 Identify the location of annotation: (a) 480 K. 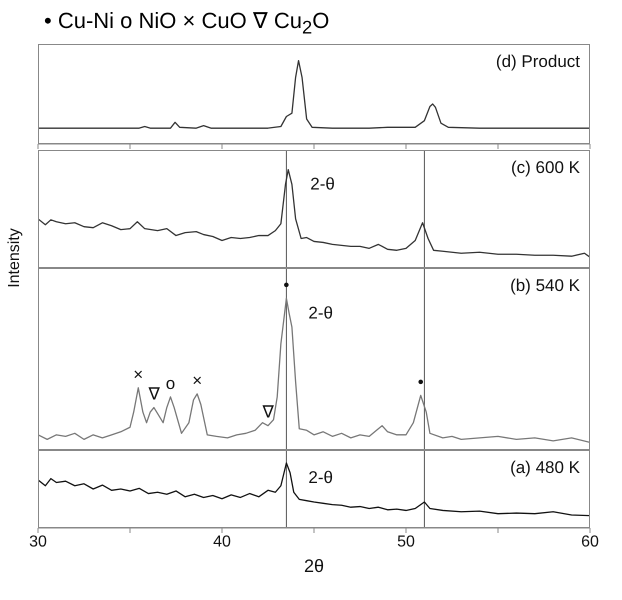
(545, 468).